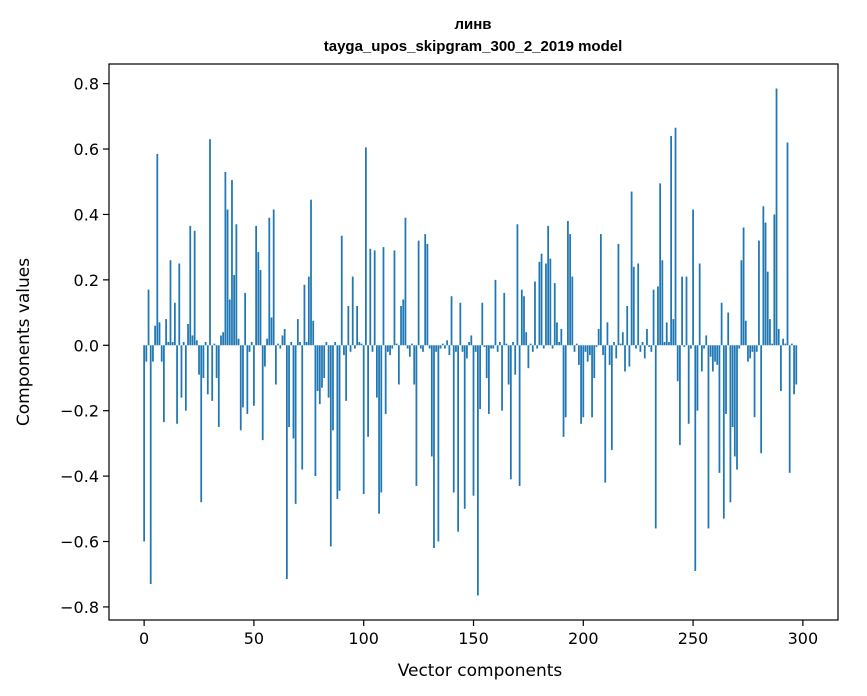 The height and width of the screenshot is (696, 867). Describe the element at coordinates (79, 476) in the screenshot. I see `y-tick-label: −0.4` at that location.